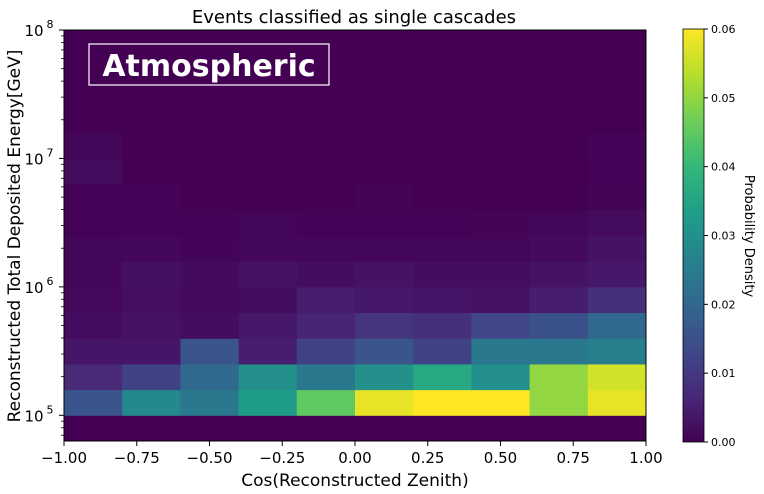 Image resolution: width=764 pixels, height=494 pixels. What do you see at coordinates (354, 17) in the screenshot?
I see `chart-title: Events classified as single cascades` at bounding box center [354, 17].